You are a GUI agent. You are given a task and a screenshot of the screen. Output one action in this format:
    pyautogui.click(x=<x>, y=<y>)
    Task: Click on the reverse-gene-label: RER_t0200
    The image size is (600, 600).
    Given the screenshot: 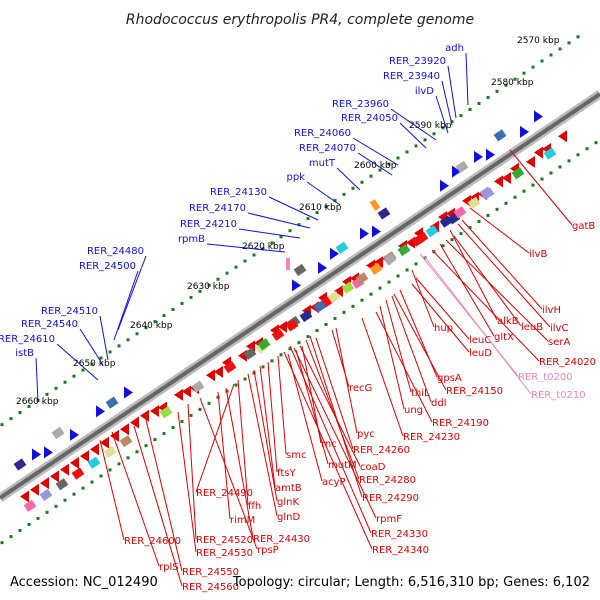 What is the action you would take?
    pyautogui.click(x=545, y=377)
    